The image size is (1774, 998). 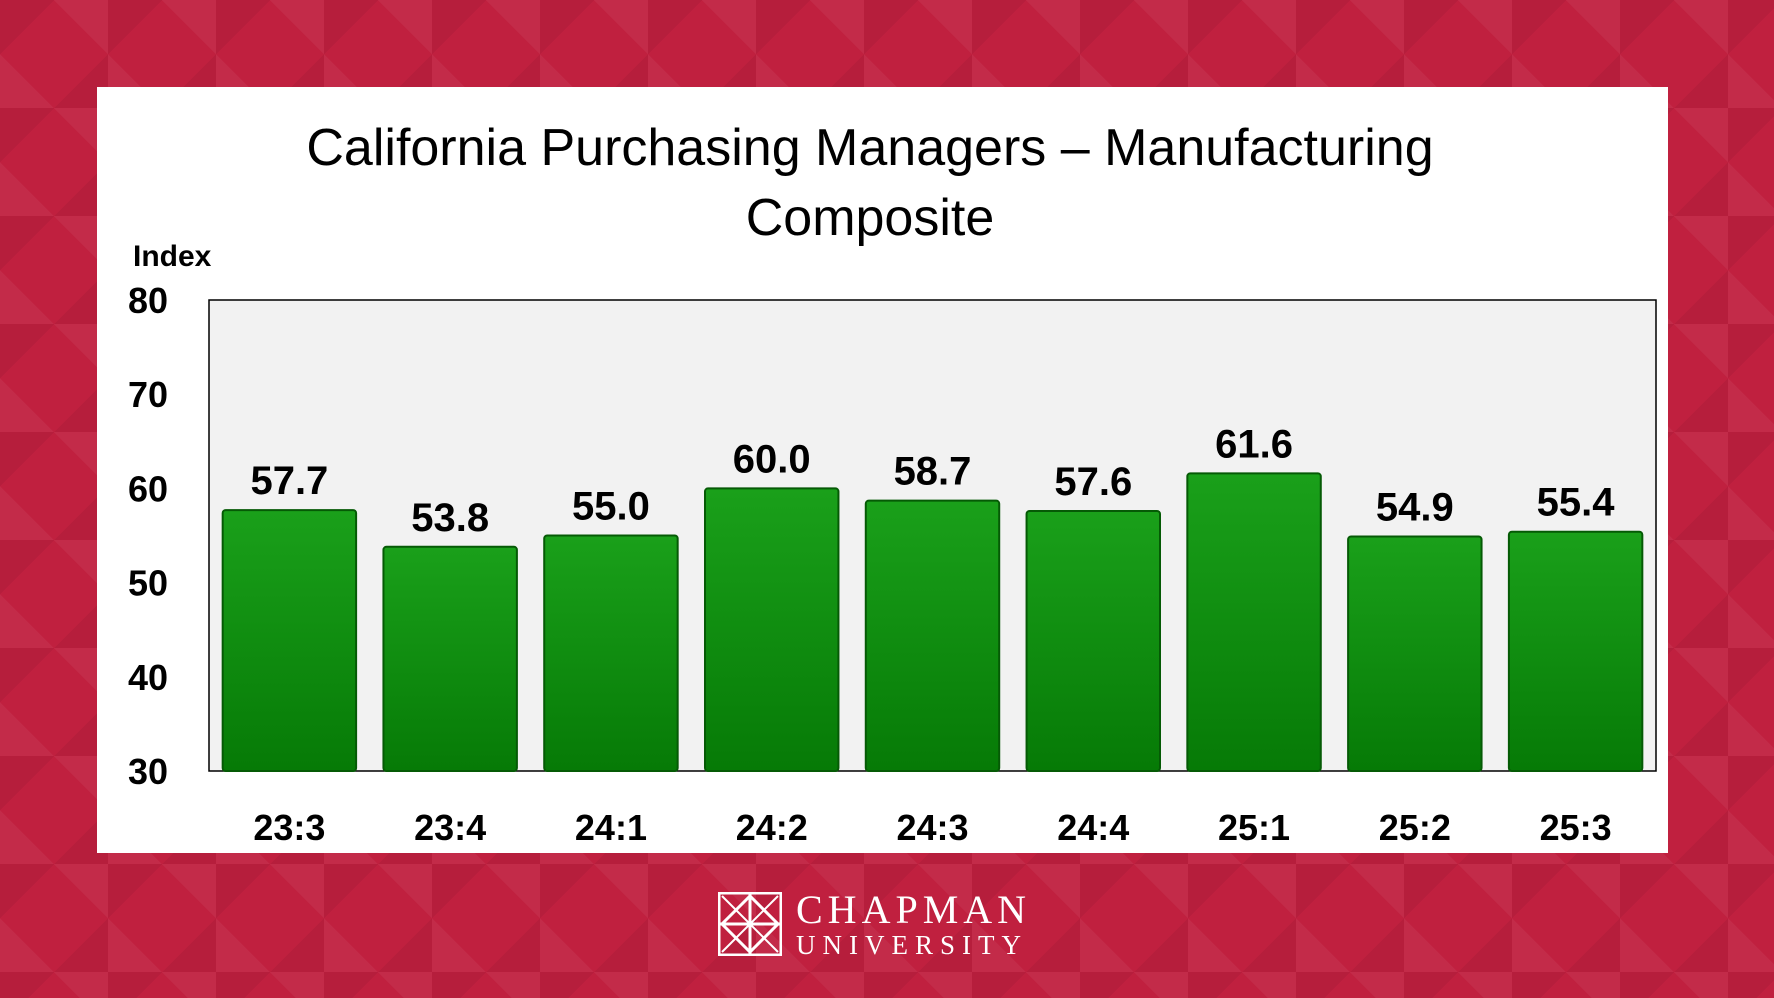 What do you see at coordinates (1415, 507) in the screenshot?
I see `bar-value-label: 54.9` at bounding box center [1415, 507].